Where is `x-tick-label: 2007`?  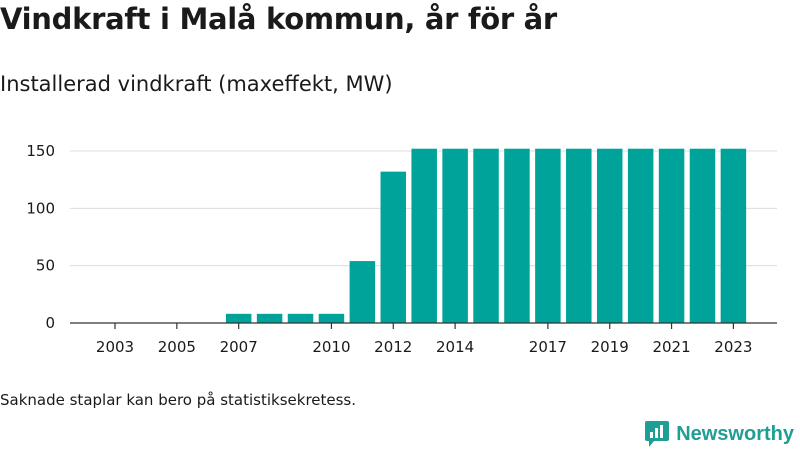
x-tick-label: 2007 is located at coordinates (239, 347).